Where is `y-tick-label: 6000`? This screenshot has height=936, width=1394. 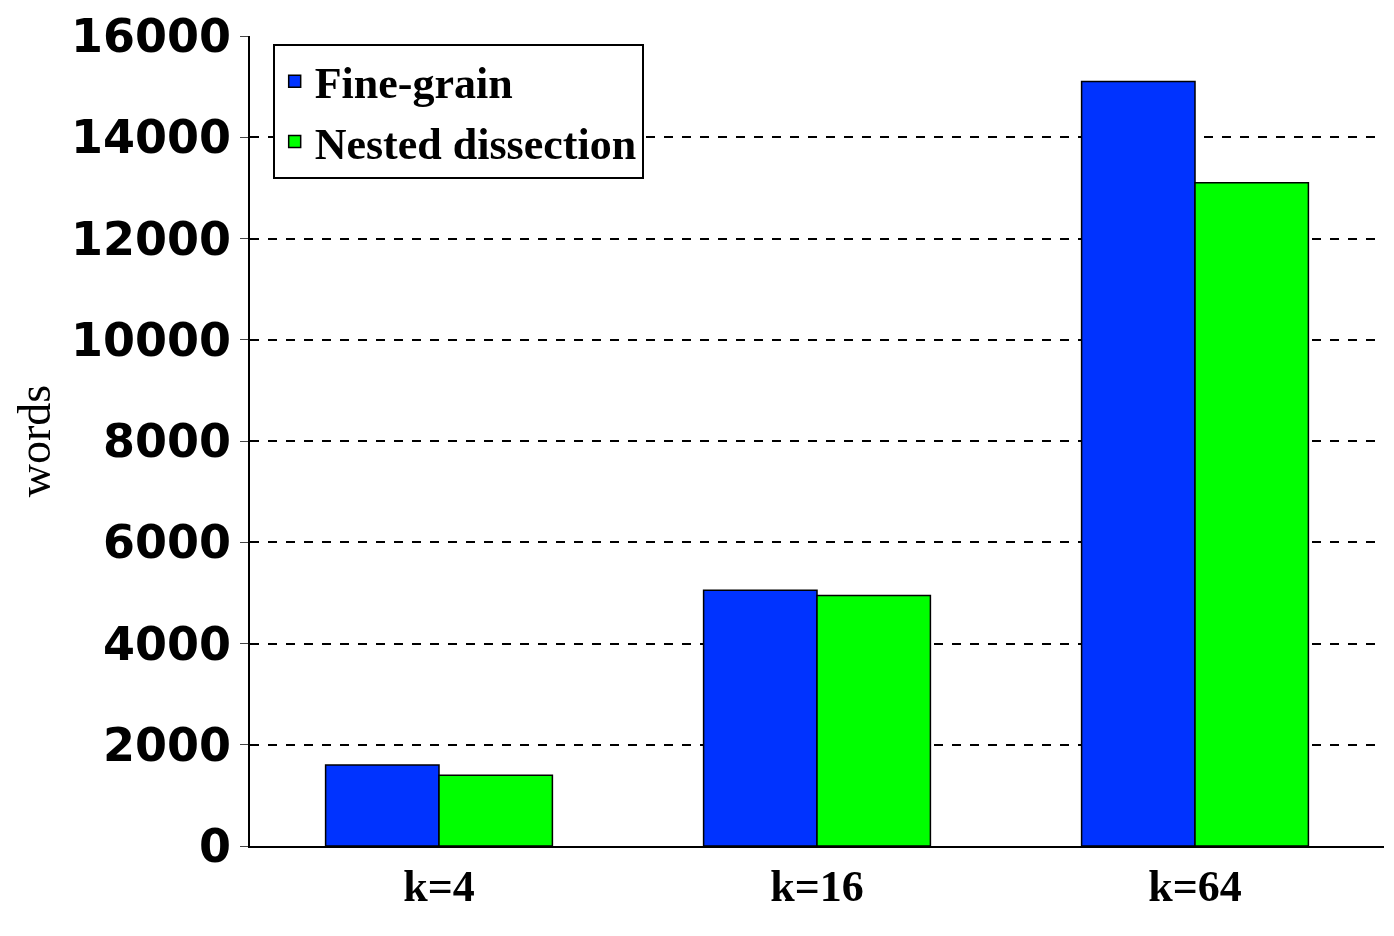 y-tick-label: 6000 is located at coordinates (167, 542).